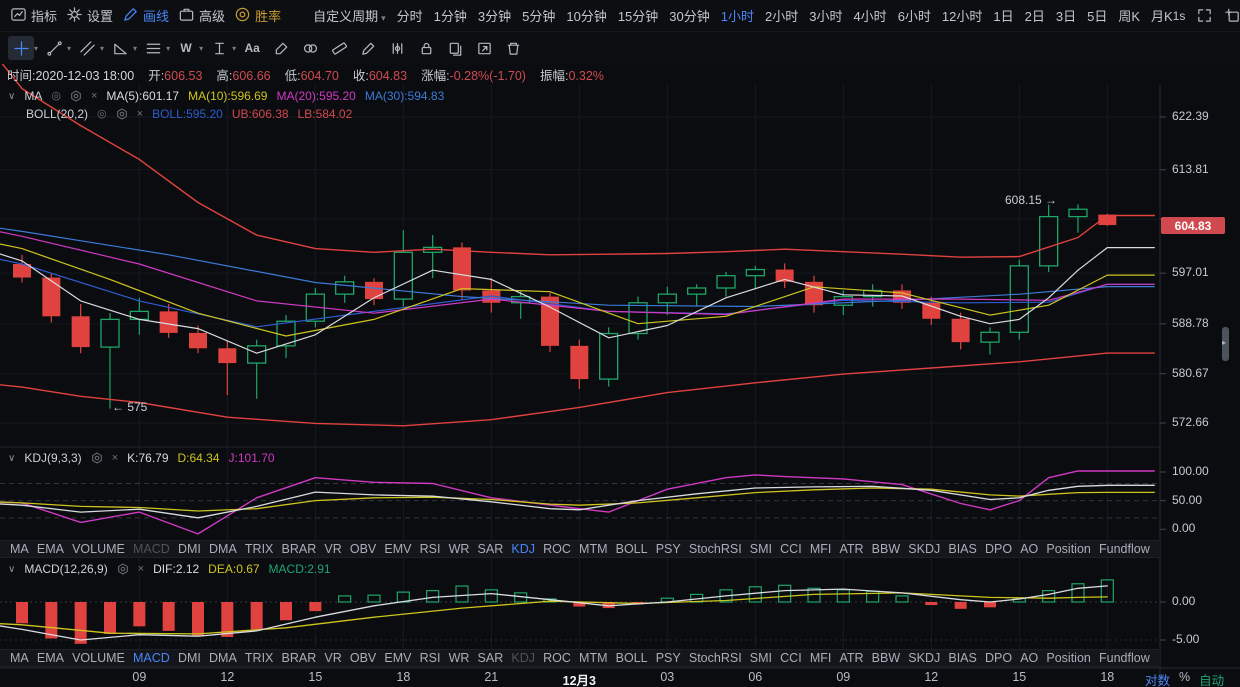 The image size is (1240, 687). What do you see at coordinates (281, 48) in the screenshot?
I see `marker-tool-icon` at bounding box center [281, 48].